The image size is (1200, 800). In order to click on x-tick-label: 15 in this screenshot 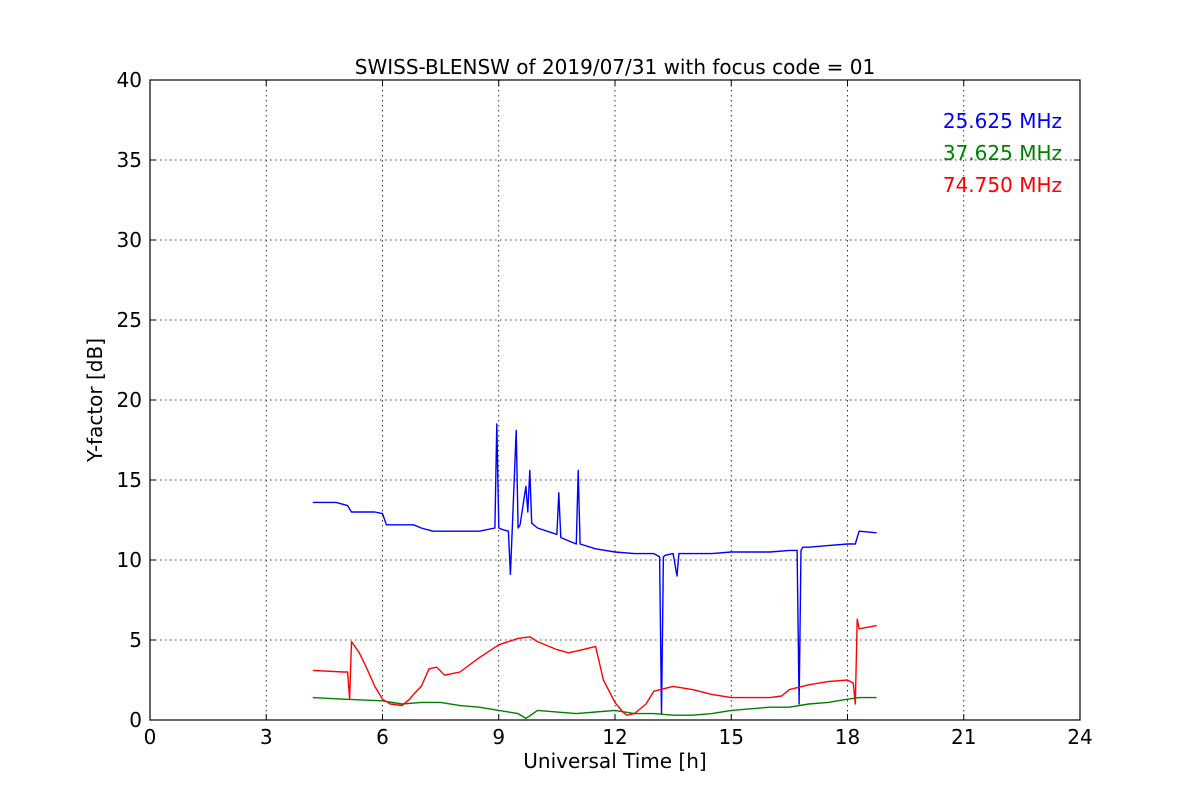, I will do `click(731, 737)`.